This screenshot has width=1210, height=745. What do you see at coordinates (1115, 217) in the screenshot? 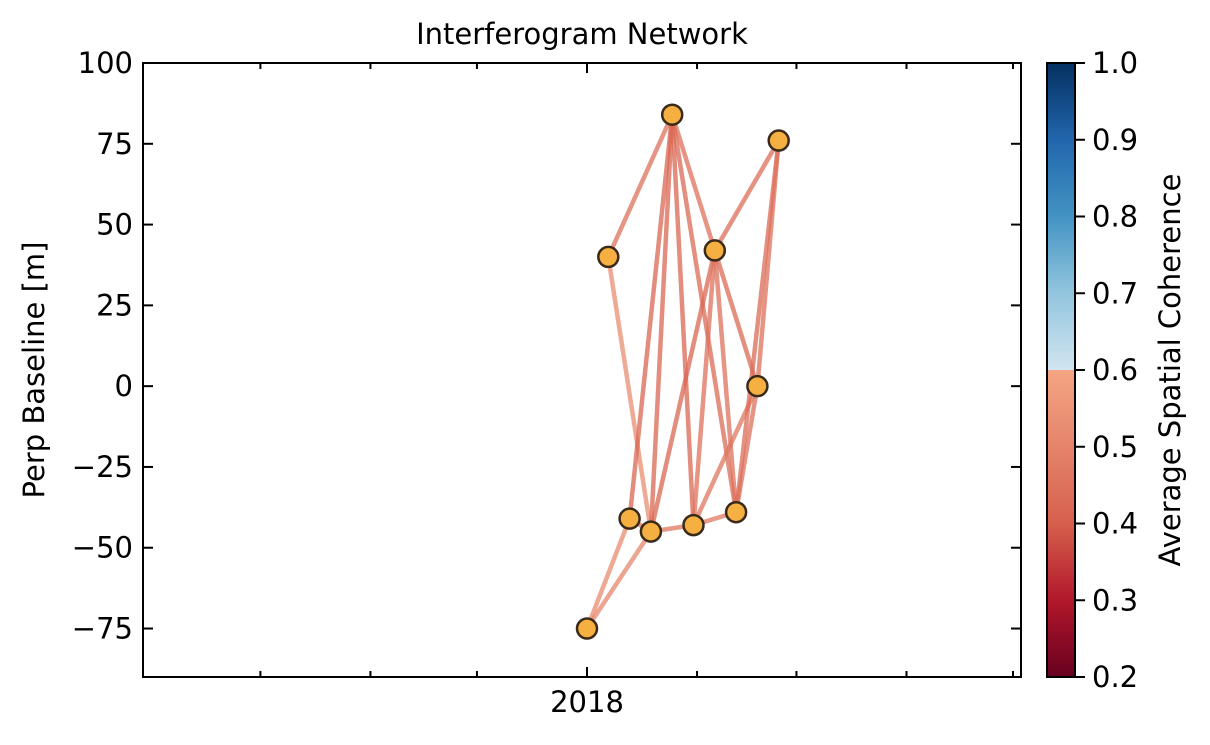
I see `colorbar-tick-label: 0.8` at bounding box center [1115, 217].